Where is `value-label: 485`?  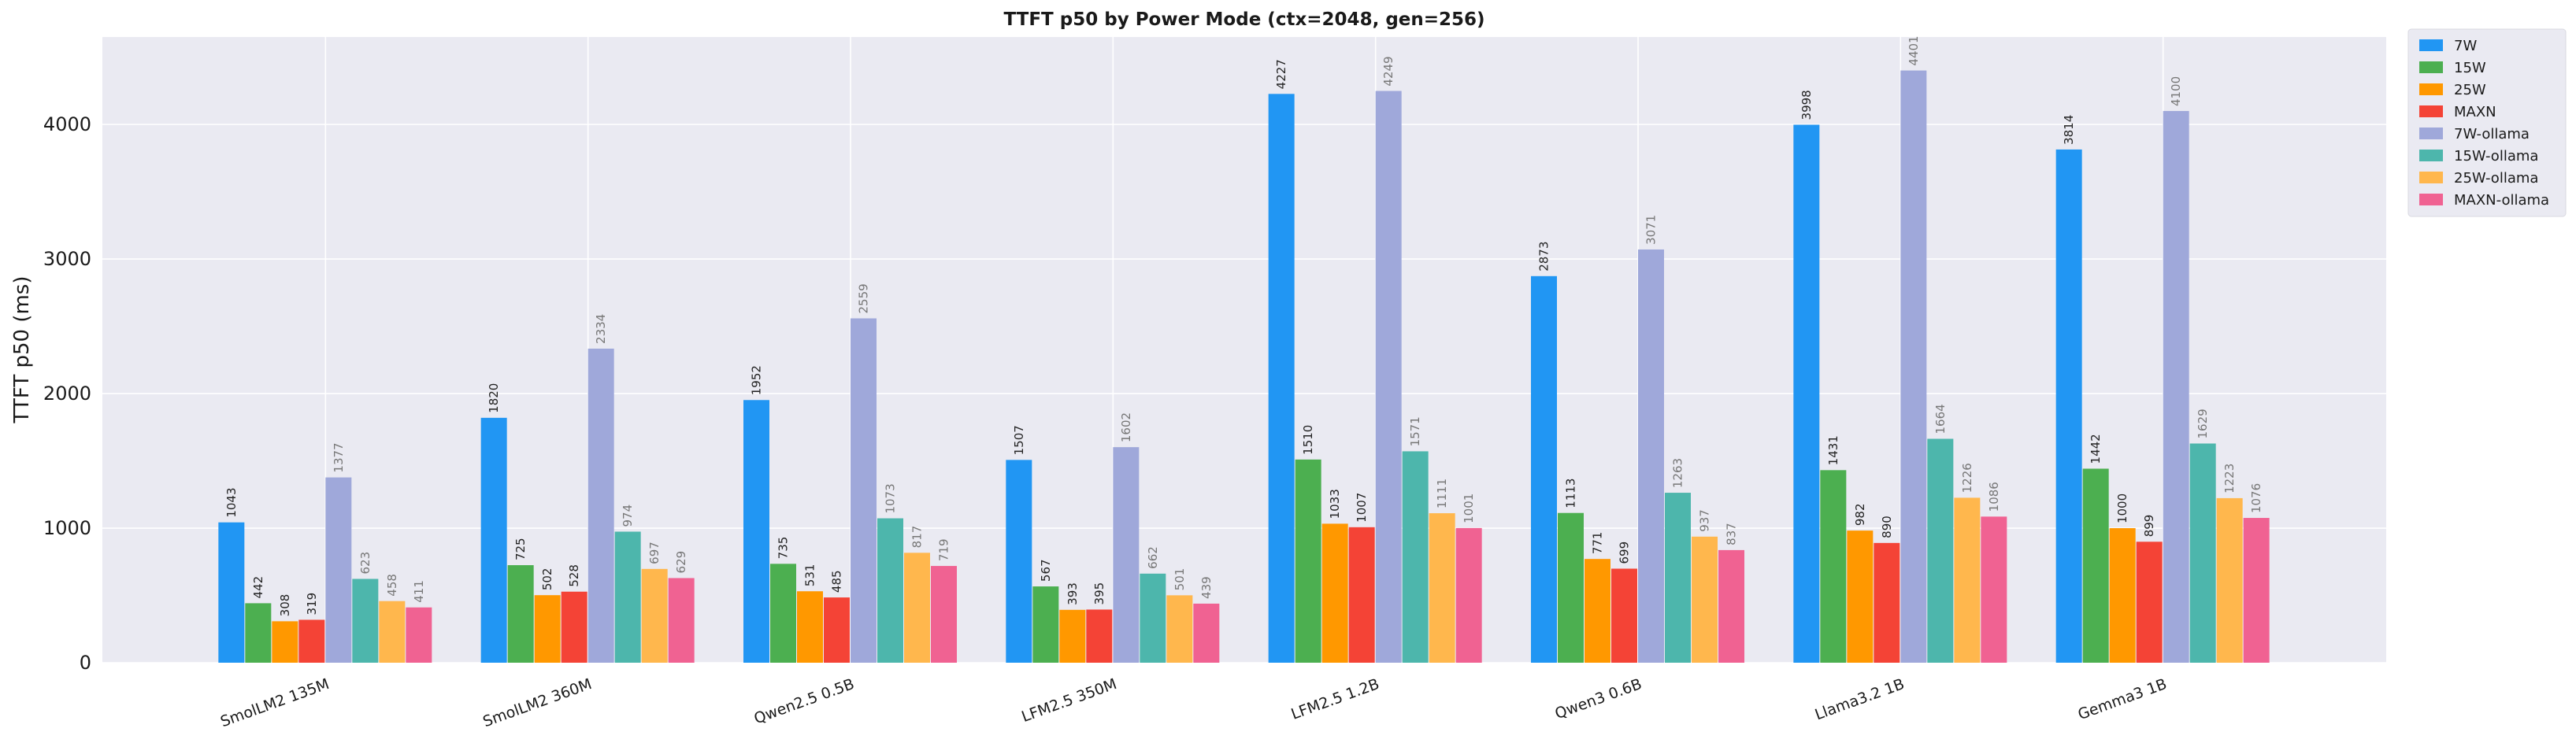
value-label: 485 is located at coordinates (837, 581).